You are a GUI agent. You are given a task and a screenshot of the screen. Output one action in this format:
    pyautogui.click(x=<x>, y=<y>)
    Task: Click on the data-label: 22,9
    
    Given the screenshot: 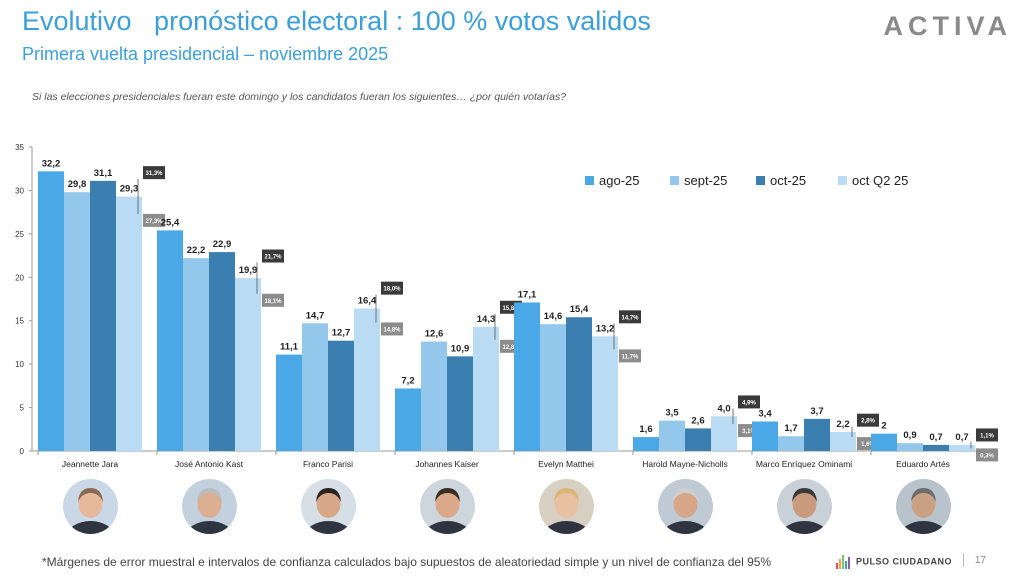 What is the action you would take?
    pyautogui.click(x=222, y=244)
    